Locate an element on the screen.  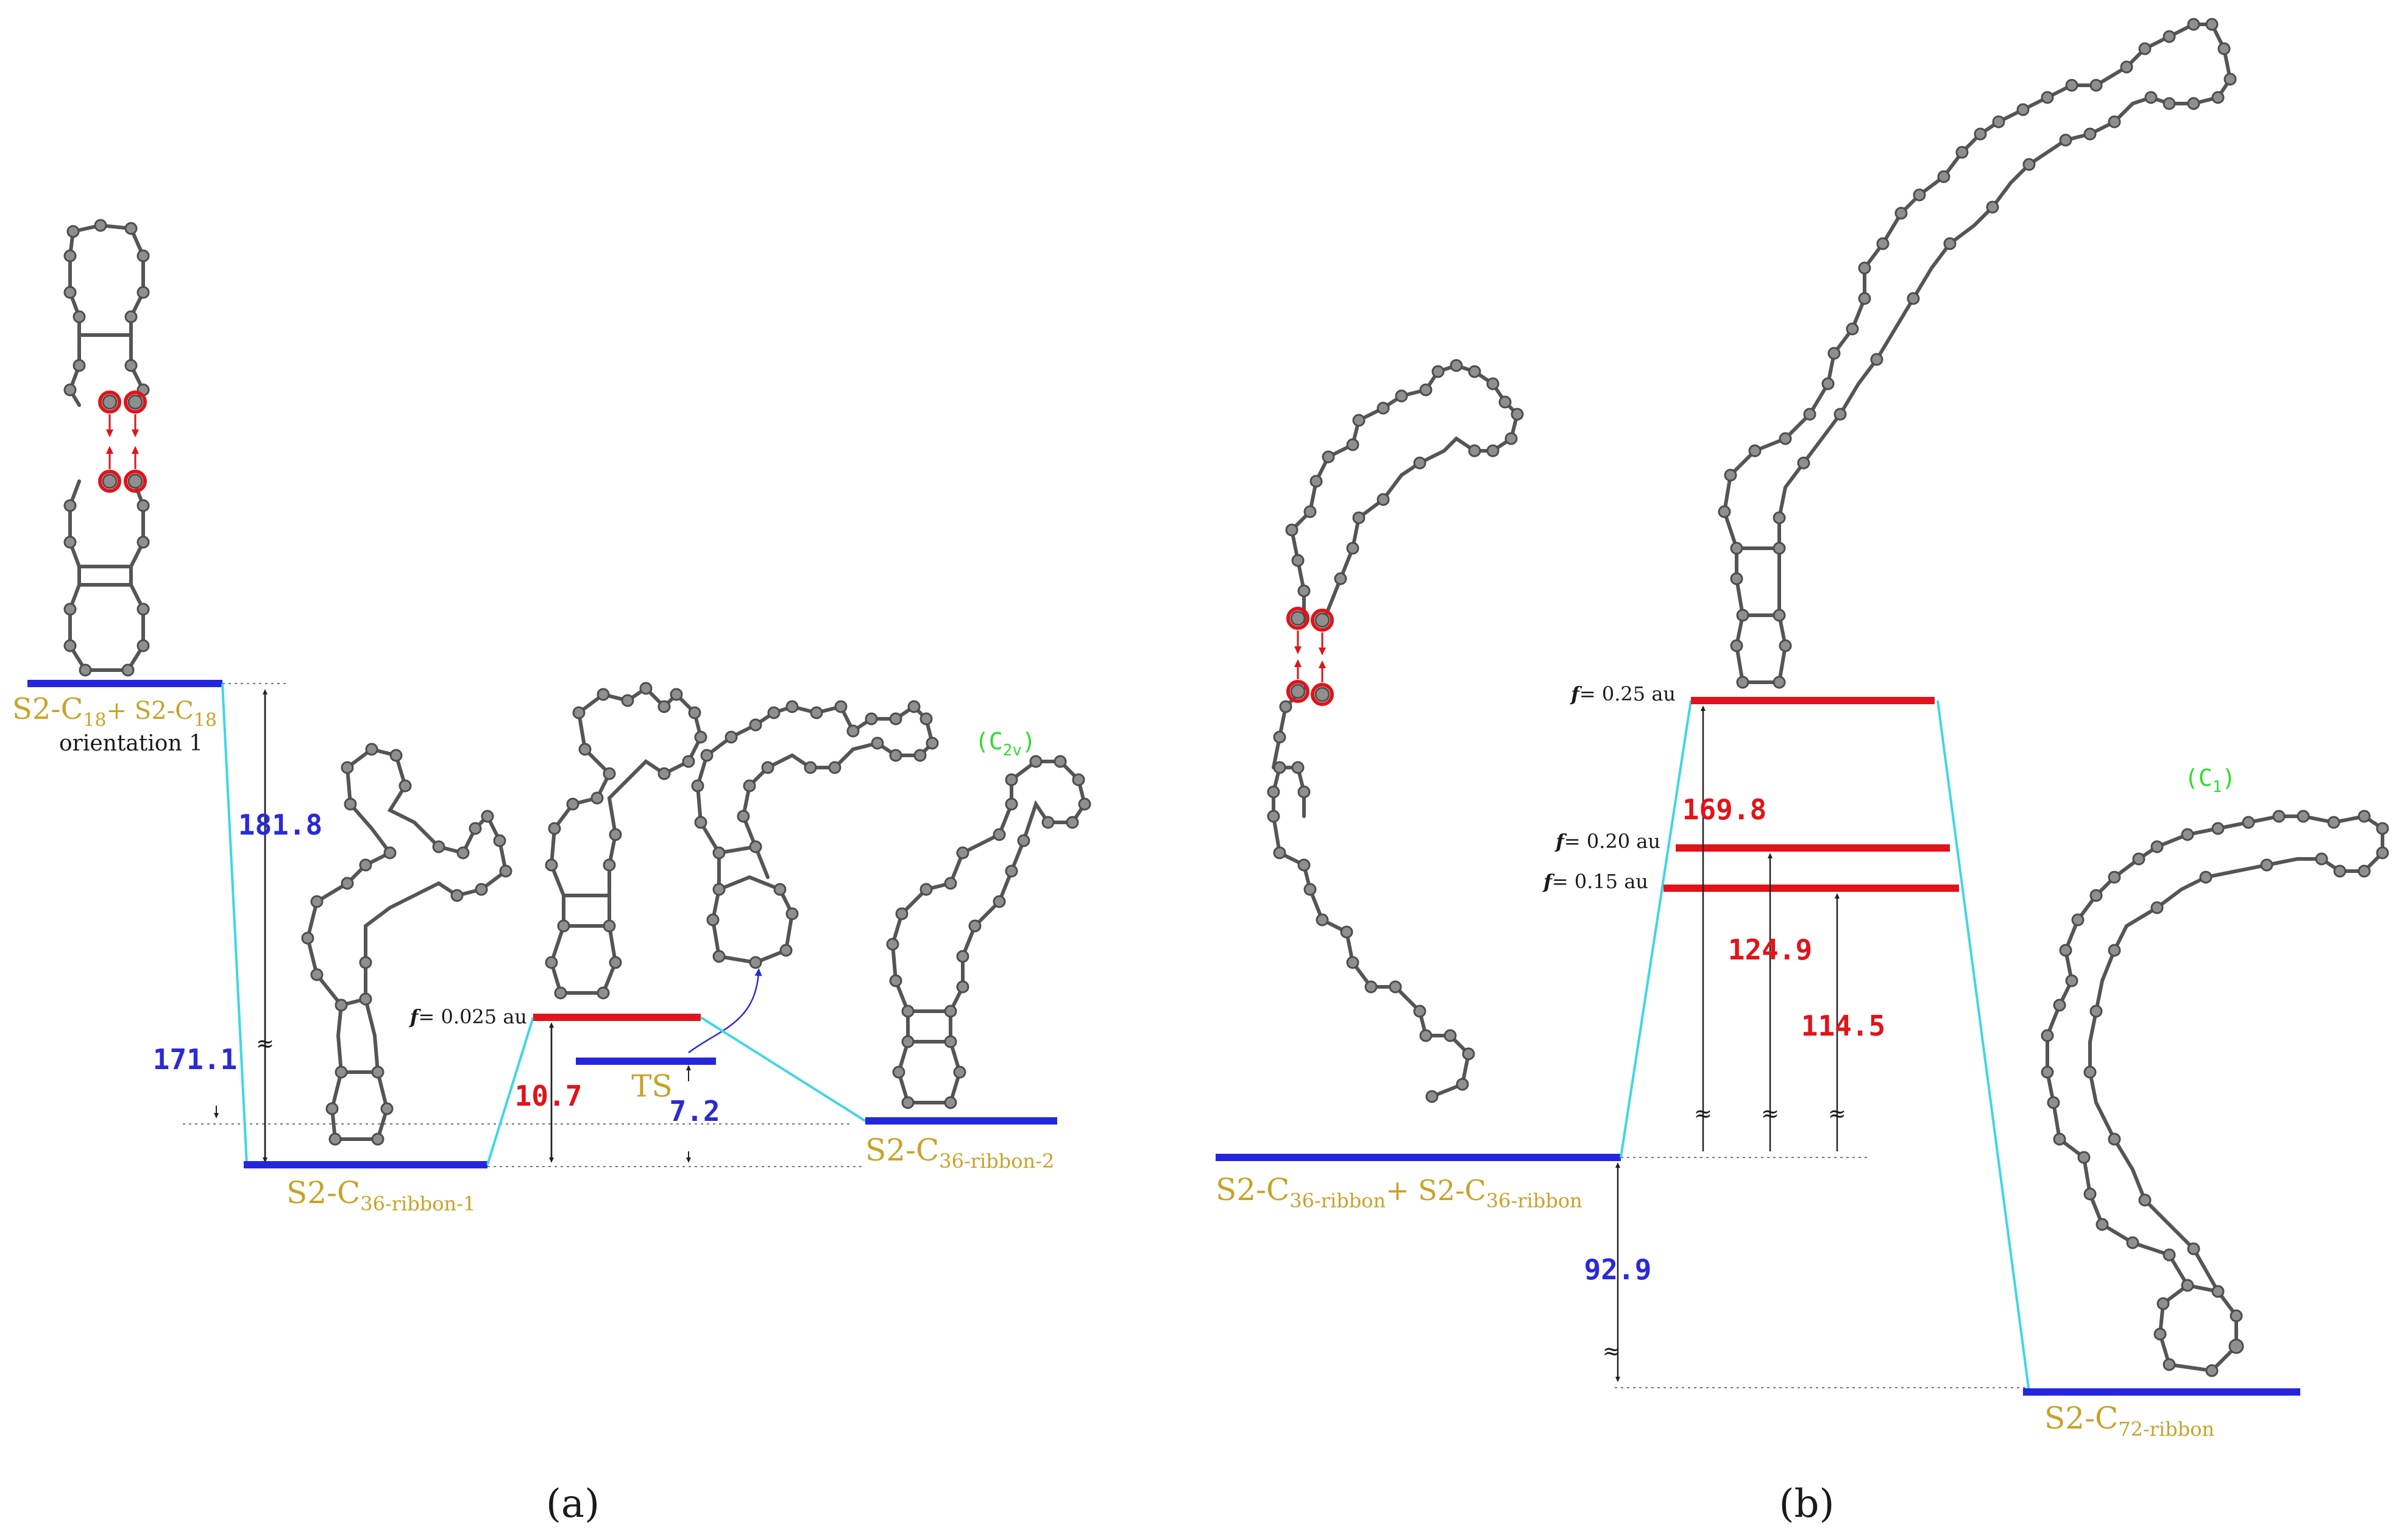
reactants-label-b: S2-C36-ribbon+ S2-C36-ribbon is located at coordinates (1399, 1192).